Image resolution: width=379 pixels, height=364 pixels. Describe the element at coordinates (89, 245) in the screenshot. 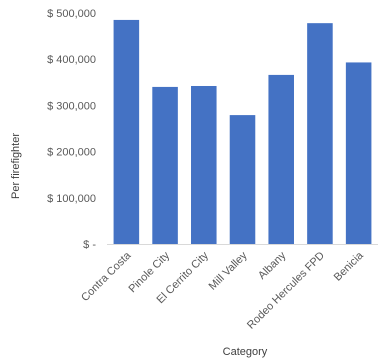

I see `y-tick-label: $ -` at that location.